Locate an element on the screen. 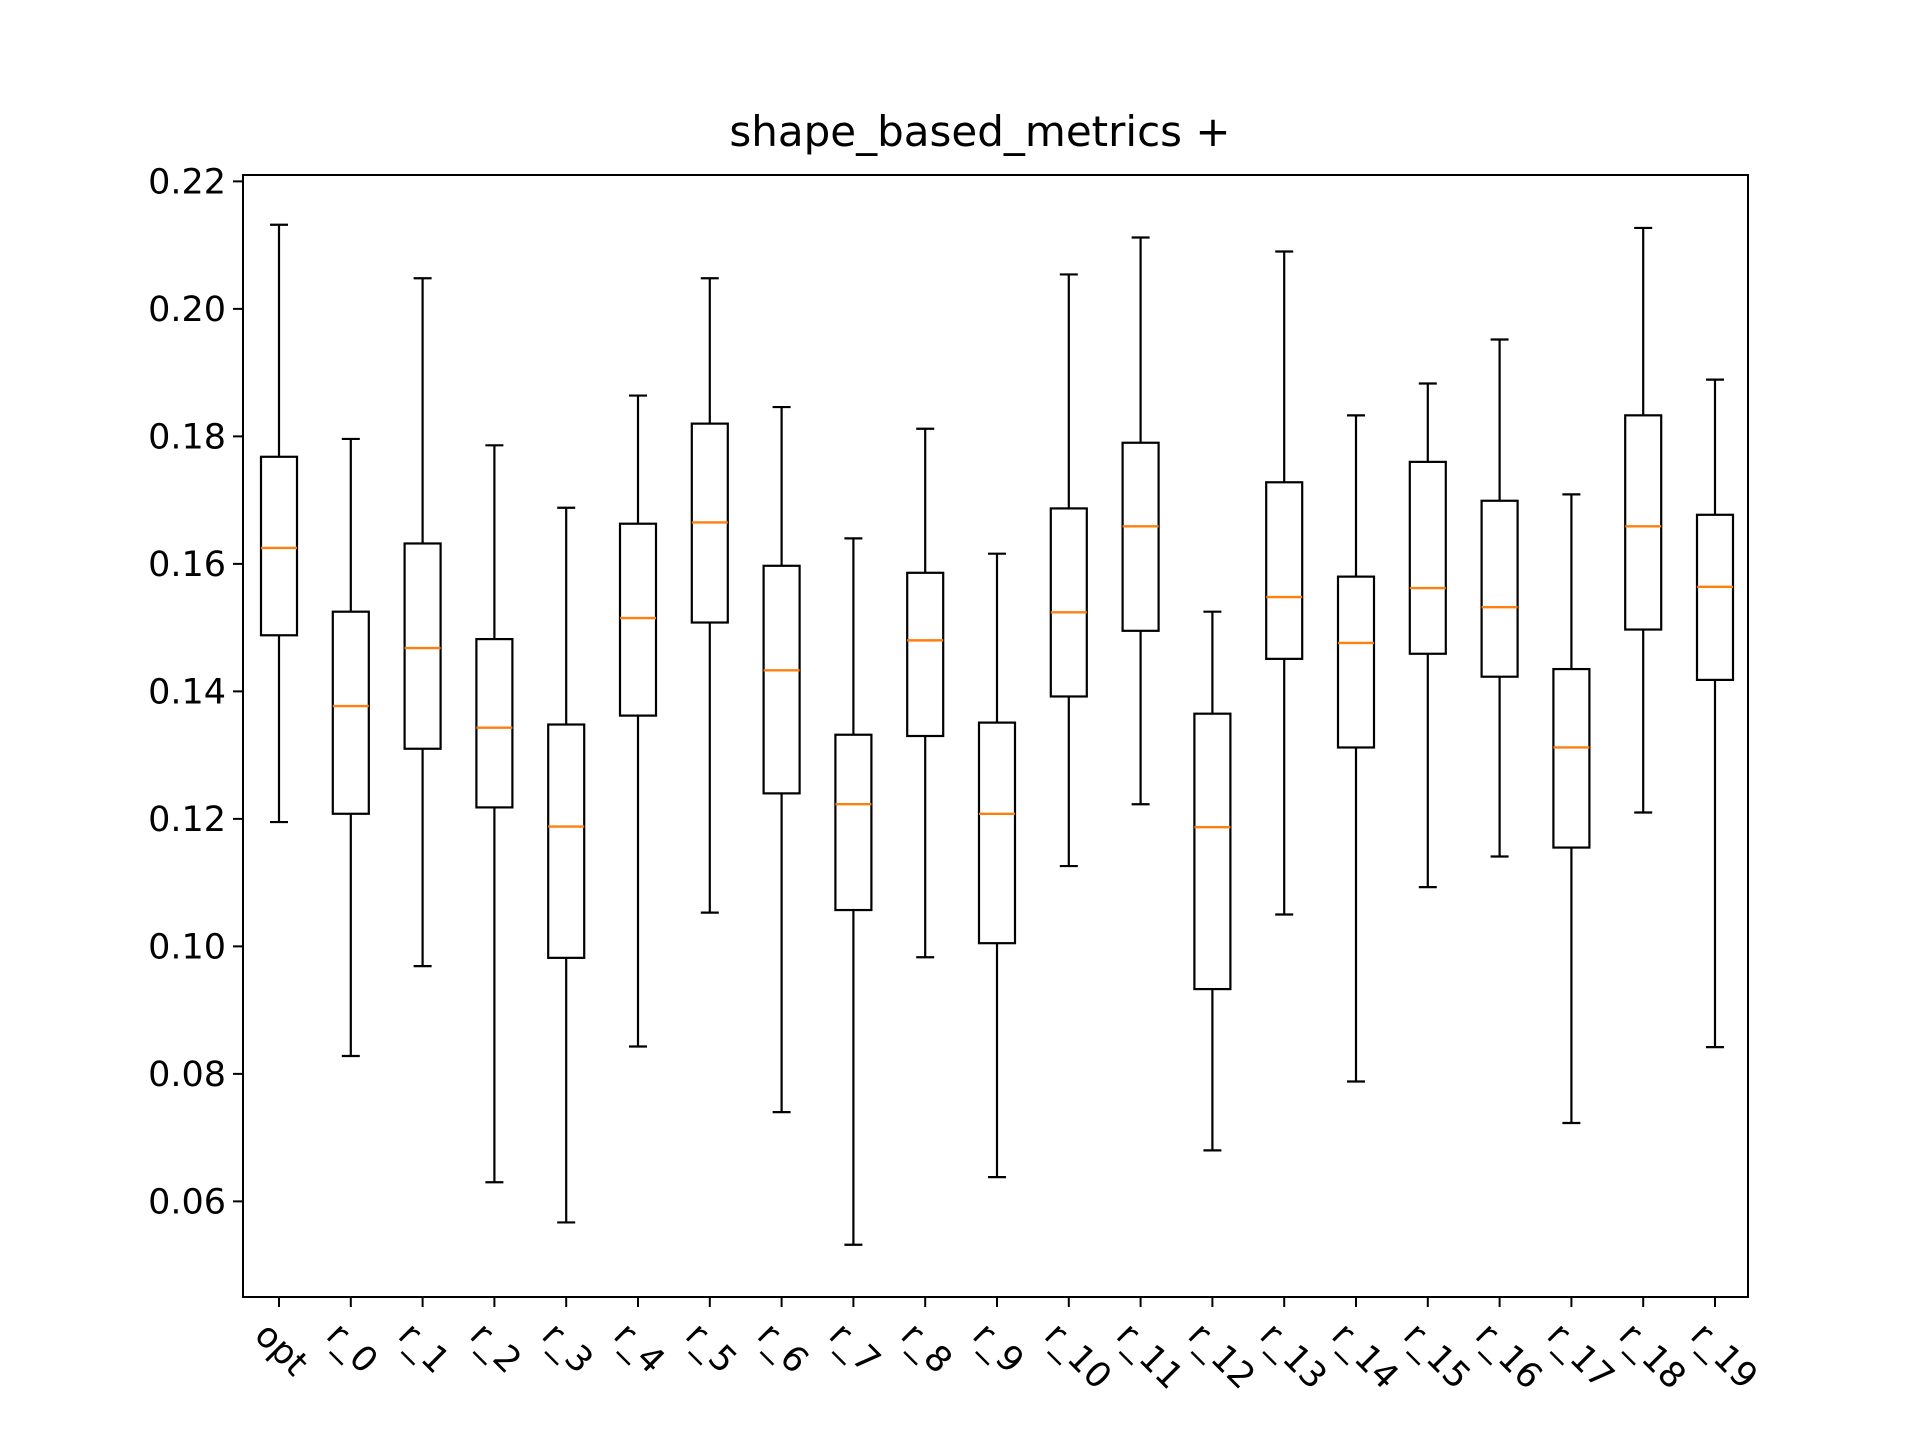 The width and height of the screenshot is (1920, 1440). y-tick-label: 0.22 is located at coordinates (187, 182).